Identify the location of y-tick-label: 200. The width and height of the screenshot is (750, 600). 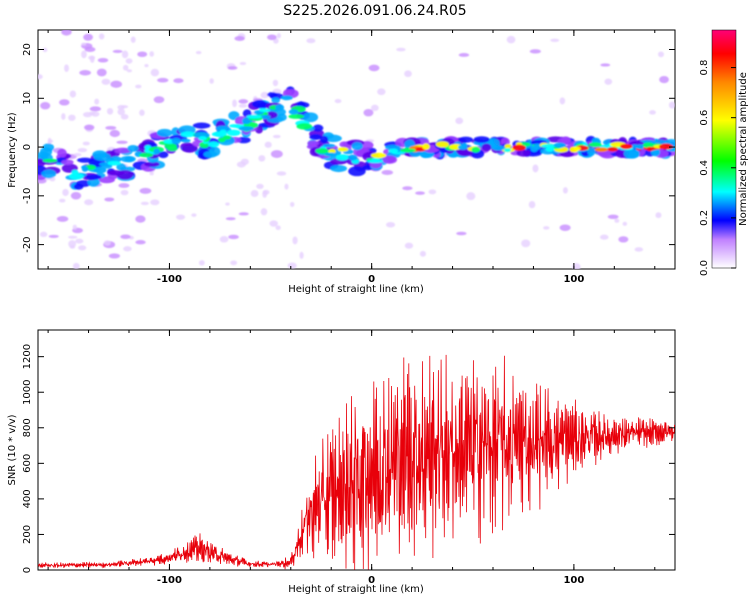
(27, 534).